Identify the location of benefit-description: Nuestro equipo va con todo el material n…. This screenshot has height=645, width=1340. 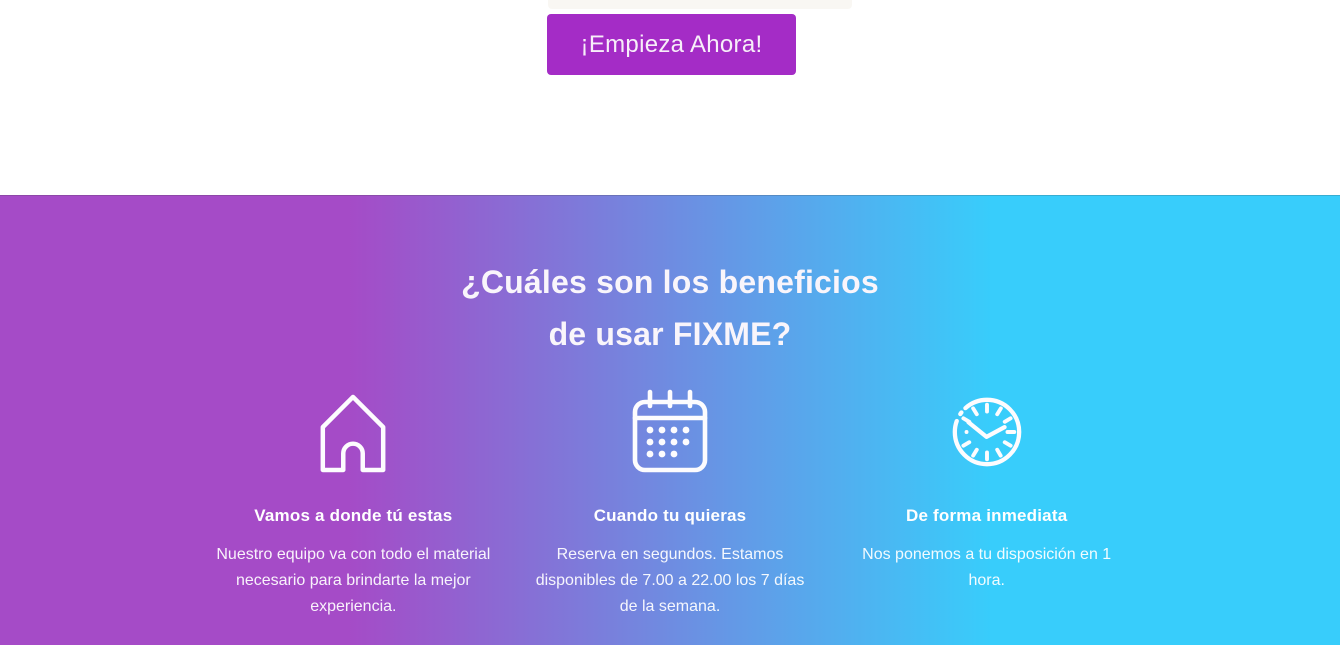
(353, 580).